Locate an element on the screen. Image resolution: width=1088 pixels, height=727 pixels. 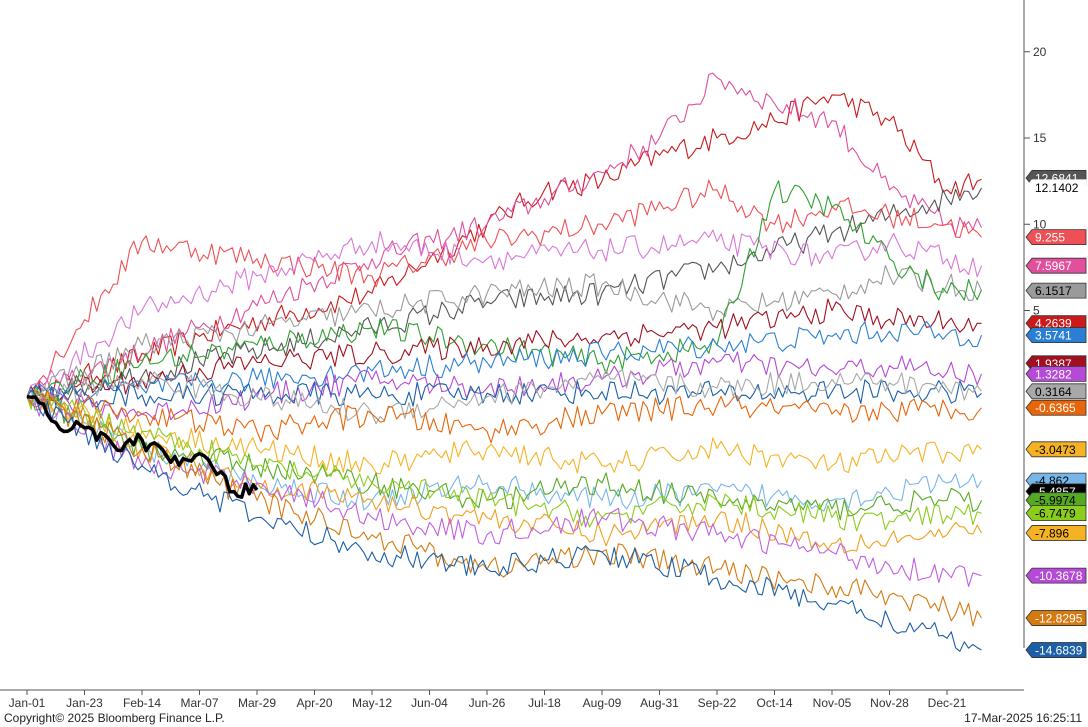
end-value-label: 9.255 is located at coordinates (1056, 237).